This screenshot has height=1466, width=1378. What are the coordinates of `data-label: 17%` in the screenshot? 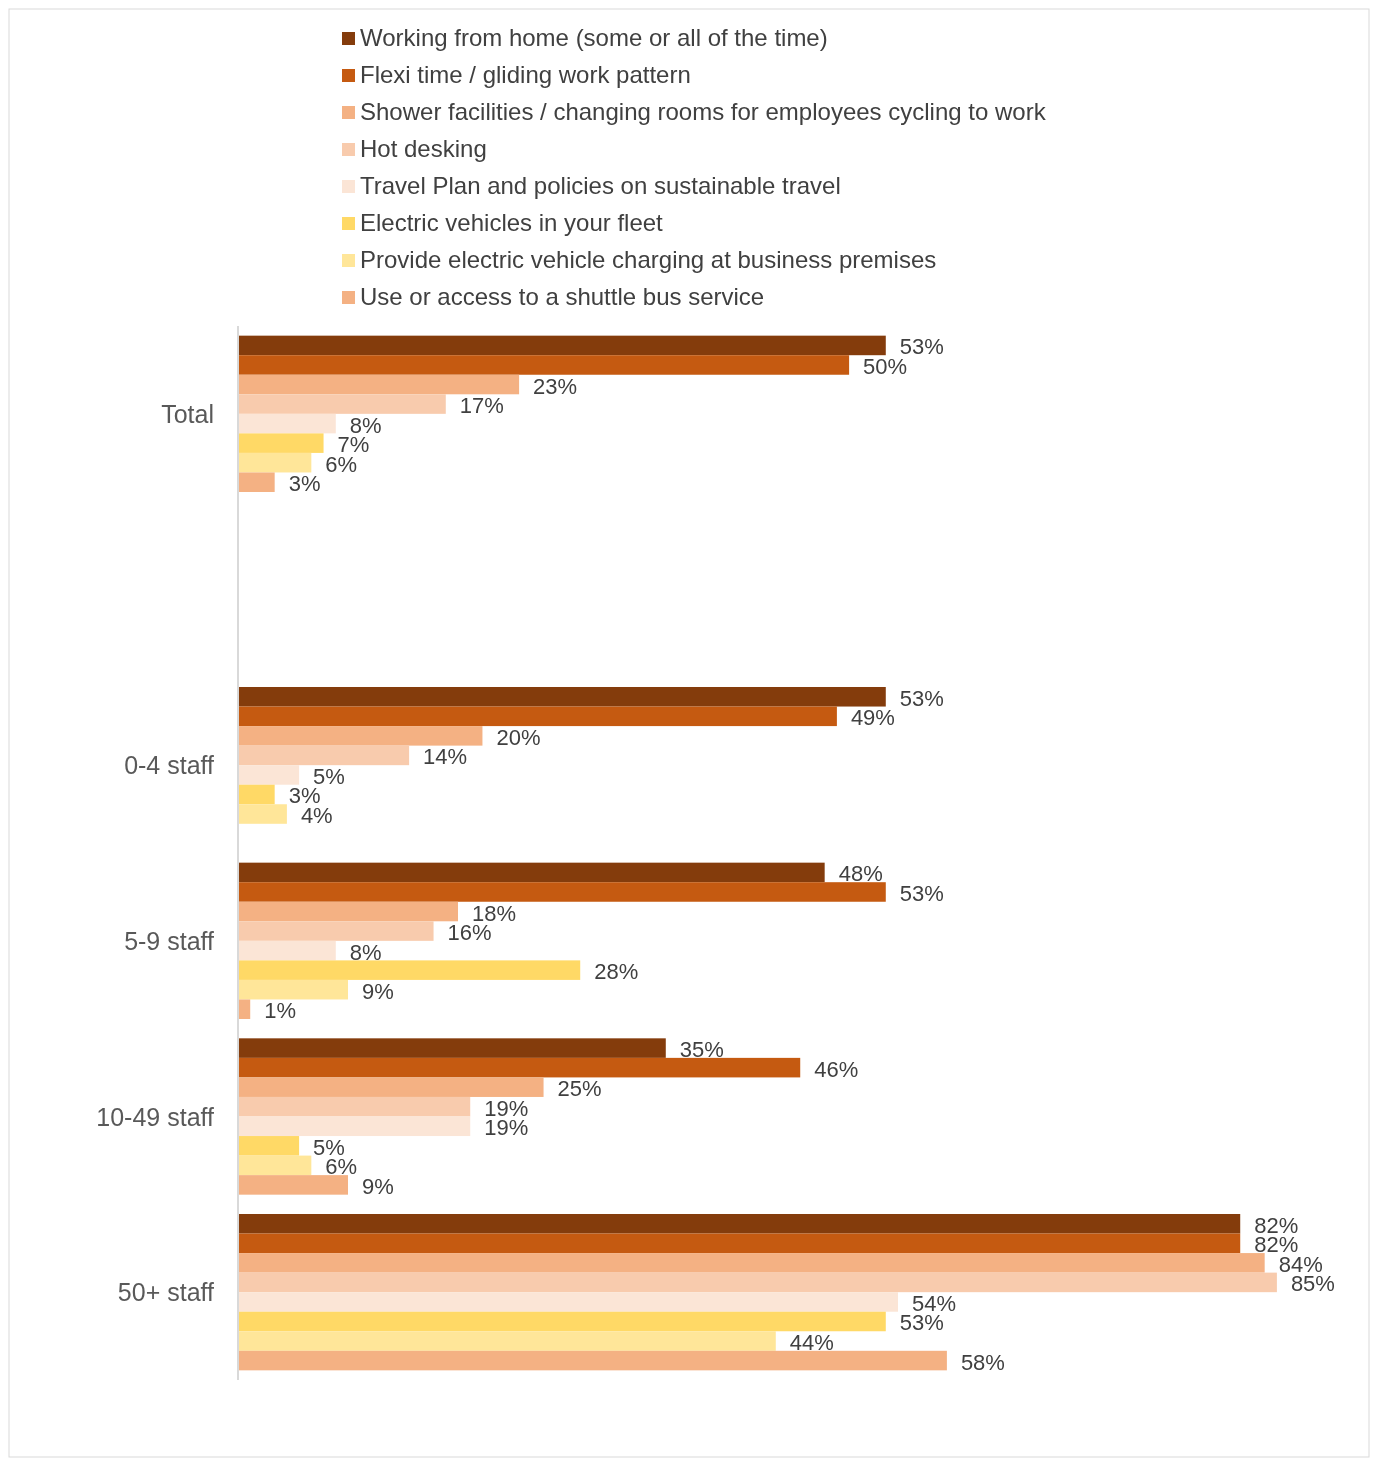 It's located at (481, 406).